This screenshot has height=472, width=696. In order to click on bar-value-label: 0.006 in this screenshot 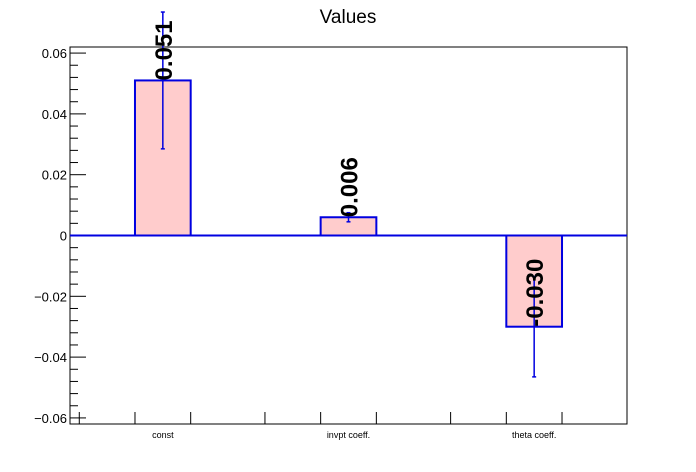, I will do `click(350, 187)`.